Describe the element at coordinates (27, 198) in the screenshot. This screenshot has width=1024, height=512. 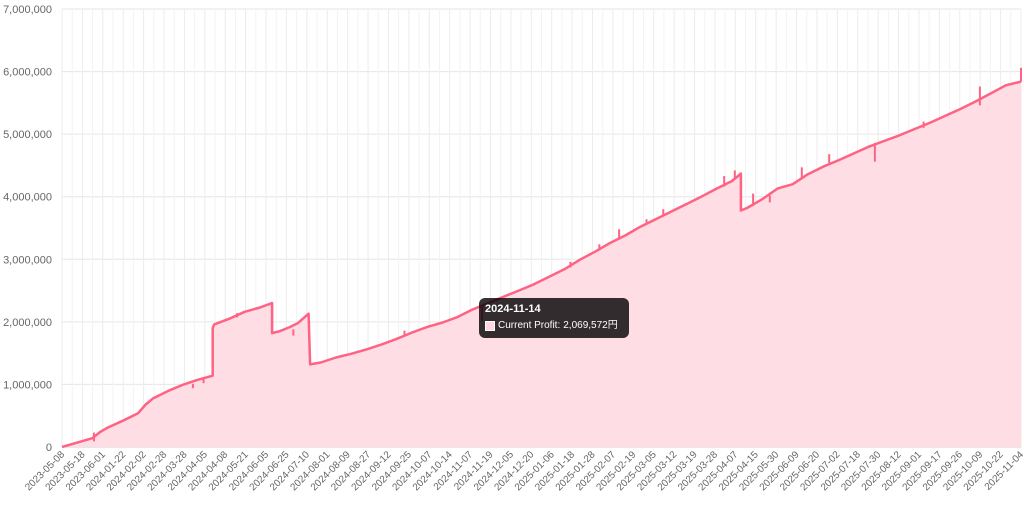
I see `y-tick-label: 4,000,000` at that location.